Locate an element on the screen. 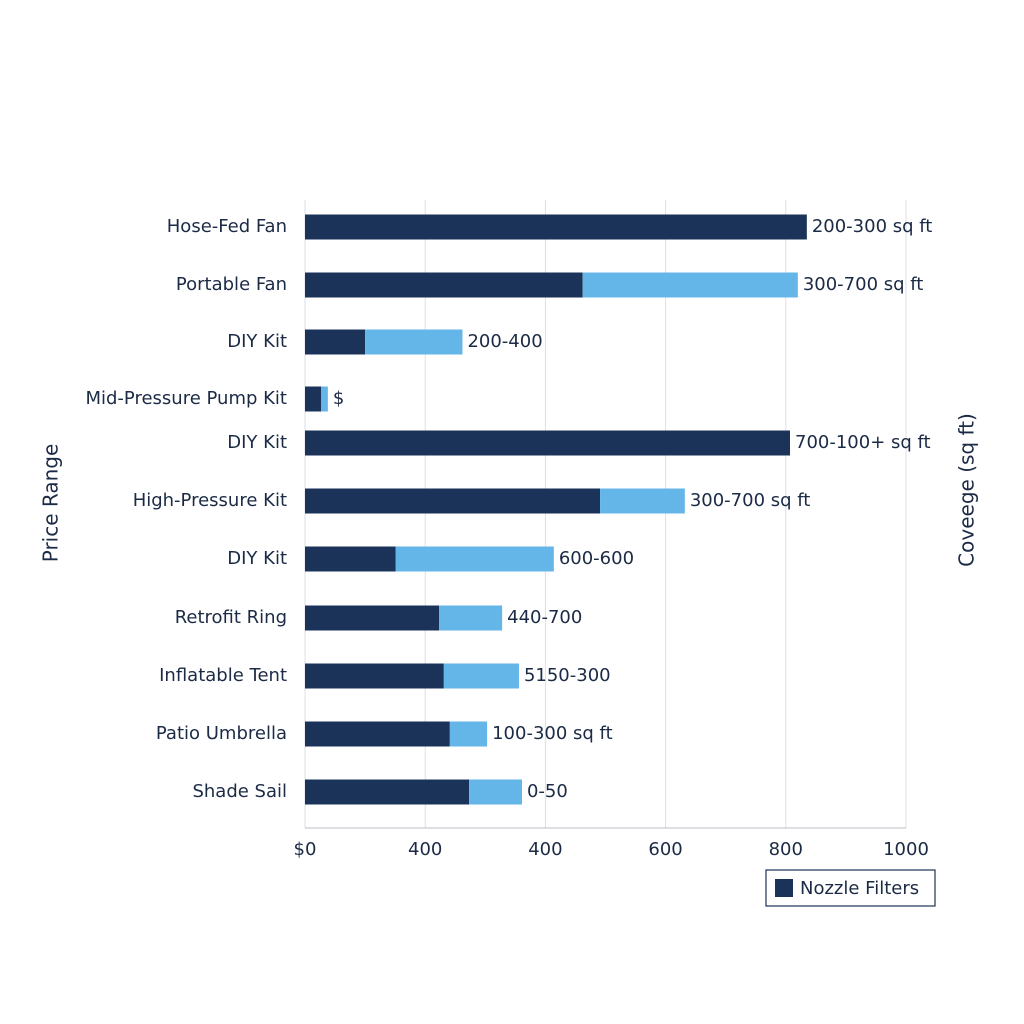 The height and width of the screenshot is (1024, 1024). bar-label: 440-700 is located at coordinates (544, 617).